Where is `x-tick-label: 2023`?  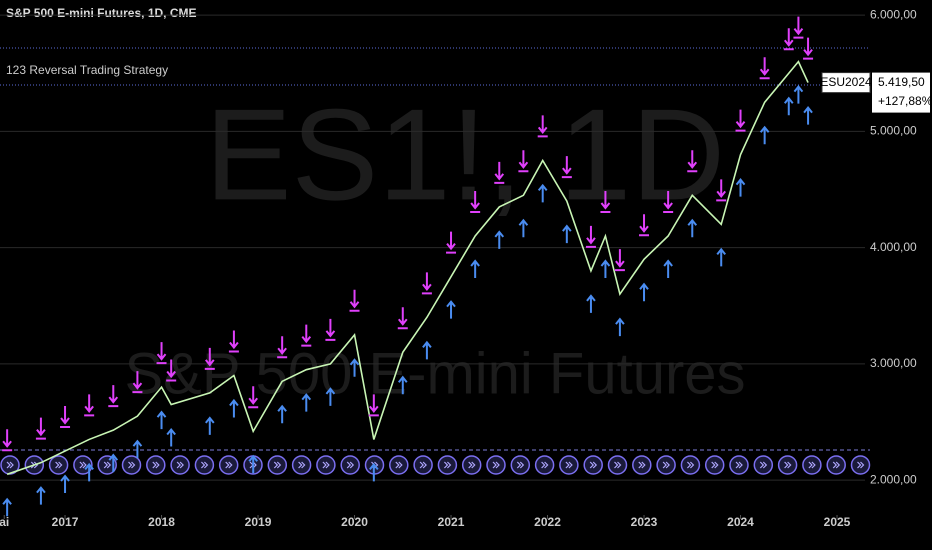
x-tick-label: 2023 is located at coordinates (644, 522).